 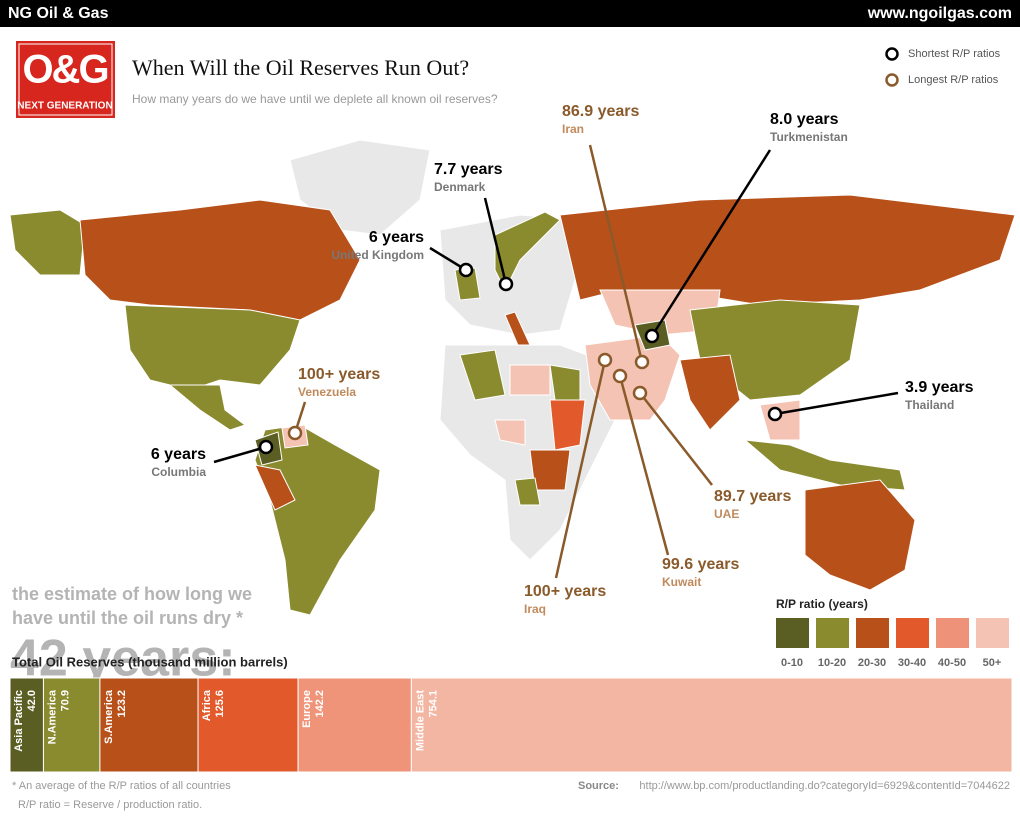 What do you see at coordinates (912, 663) in the screenshot?
I see `scale-label: 30-40` at bounding box center [912, 663].